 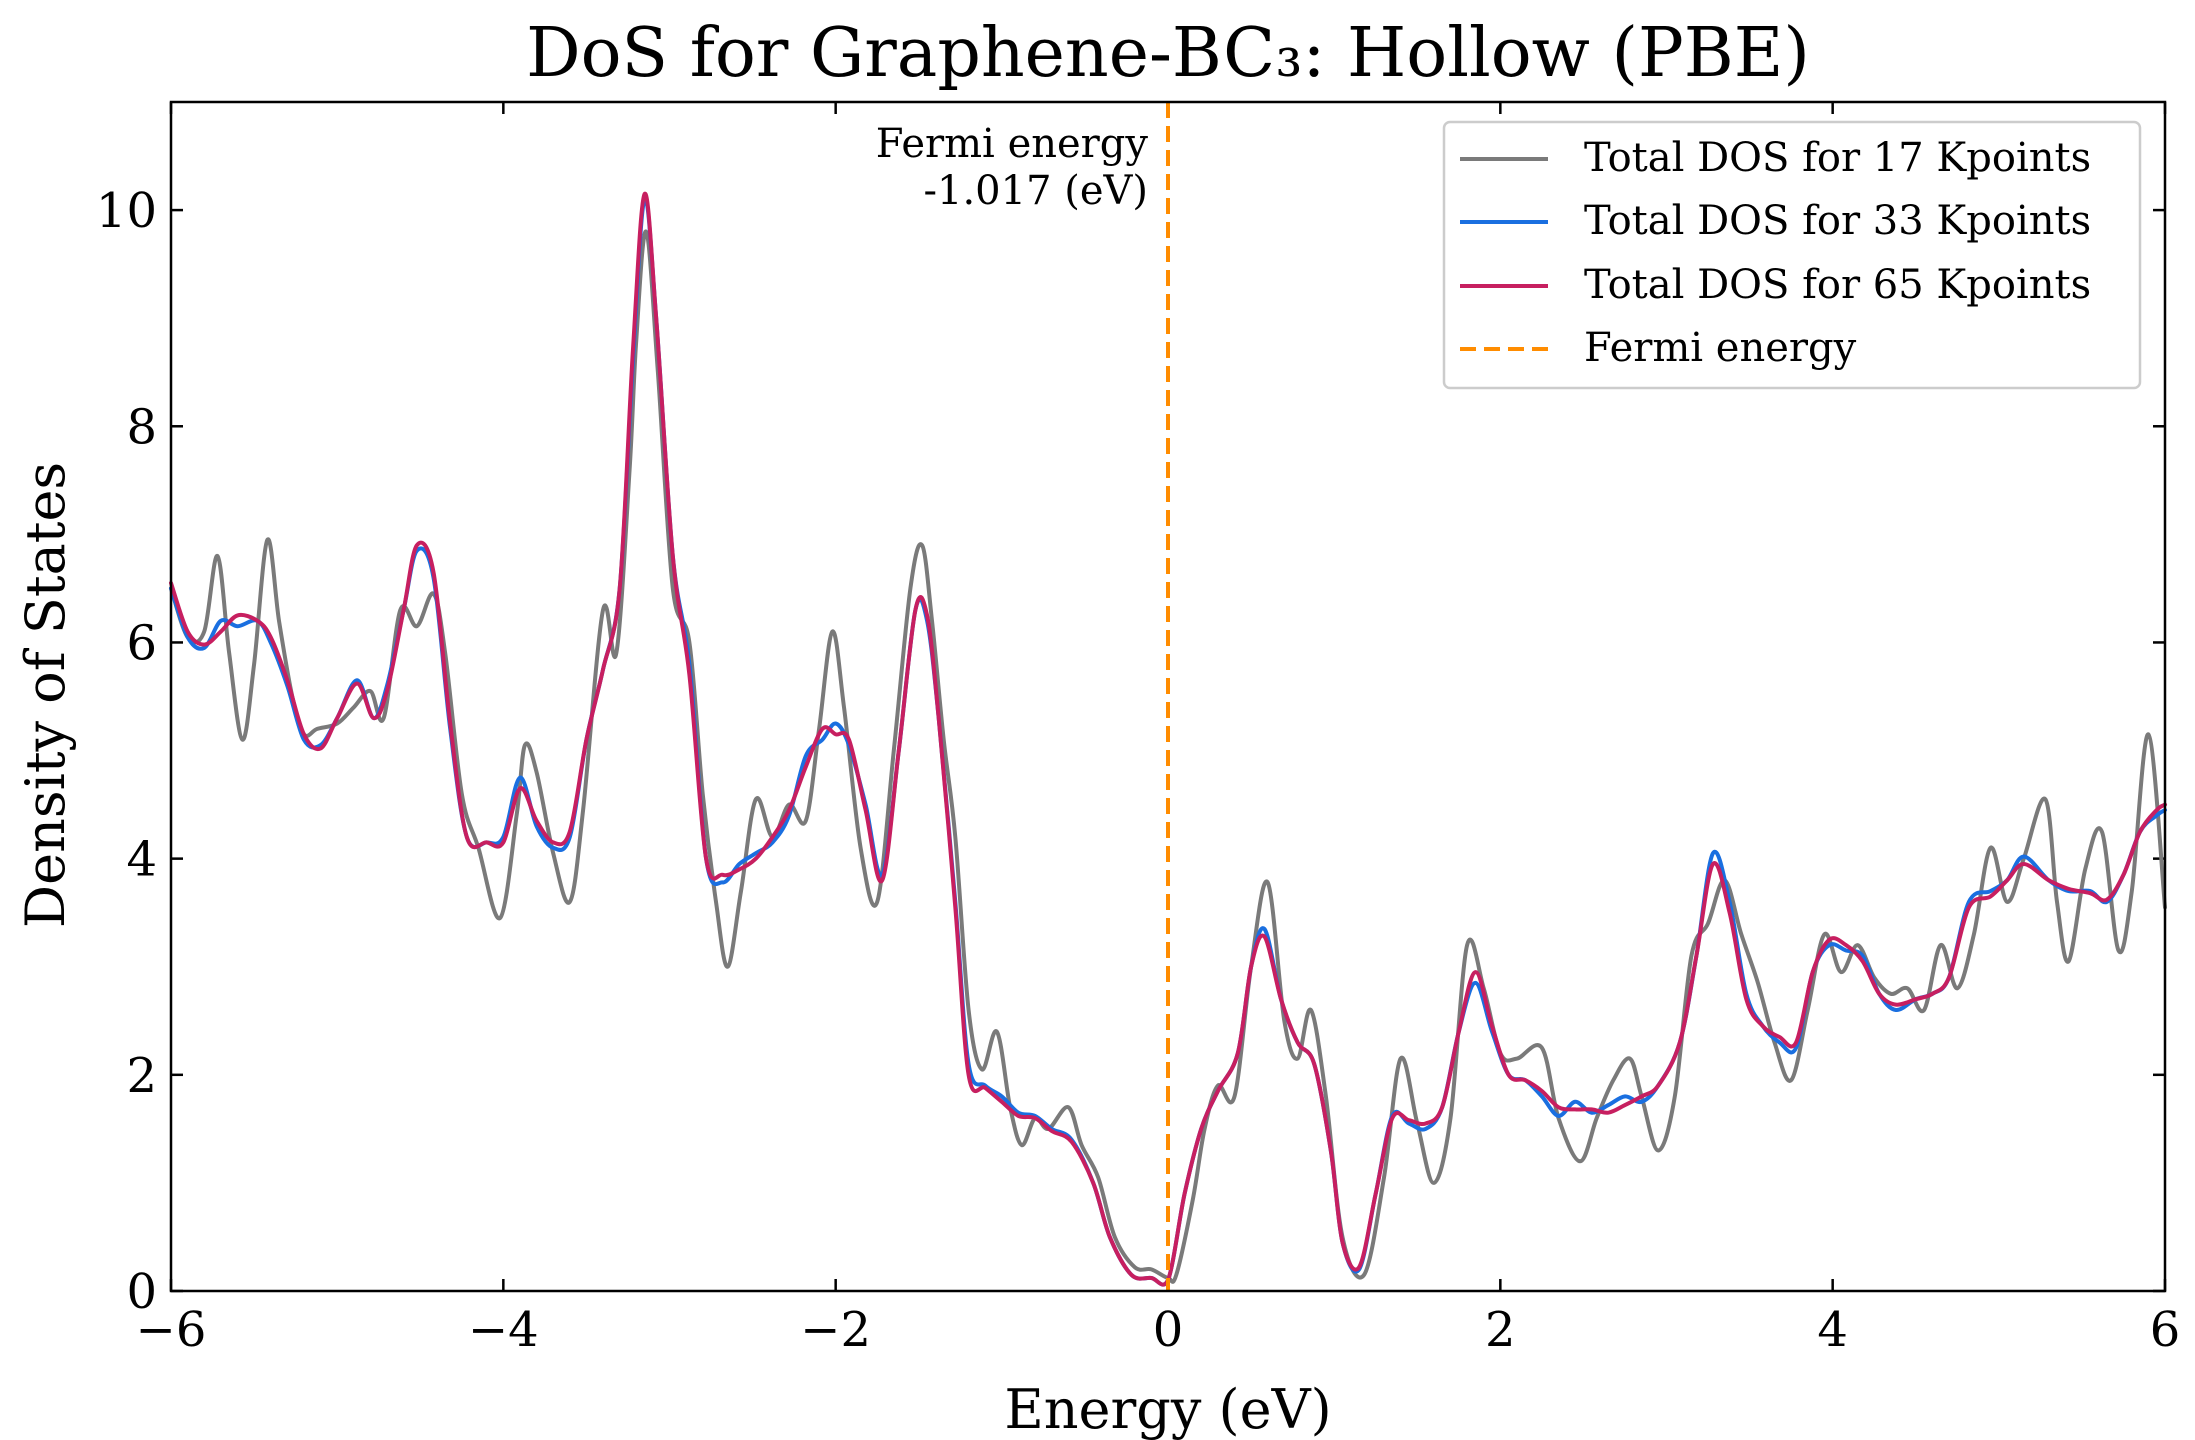 I want to click on legend-entry-65: Total DOS for 65 Kpoints, so click(x=1775, y=285).